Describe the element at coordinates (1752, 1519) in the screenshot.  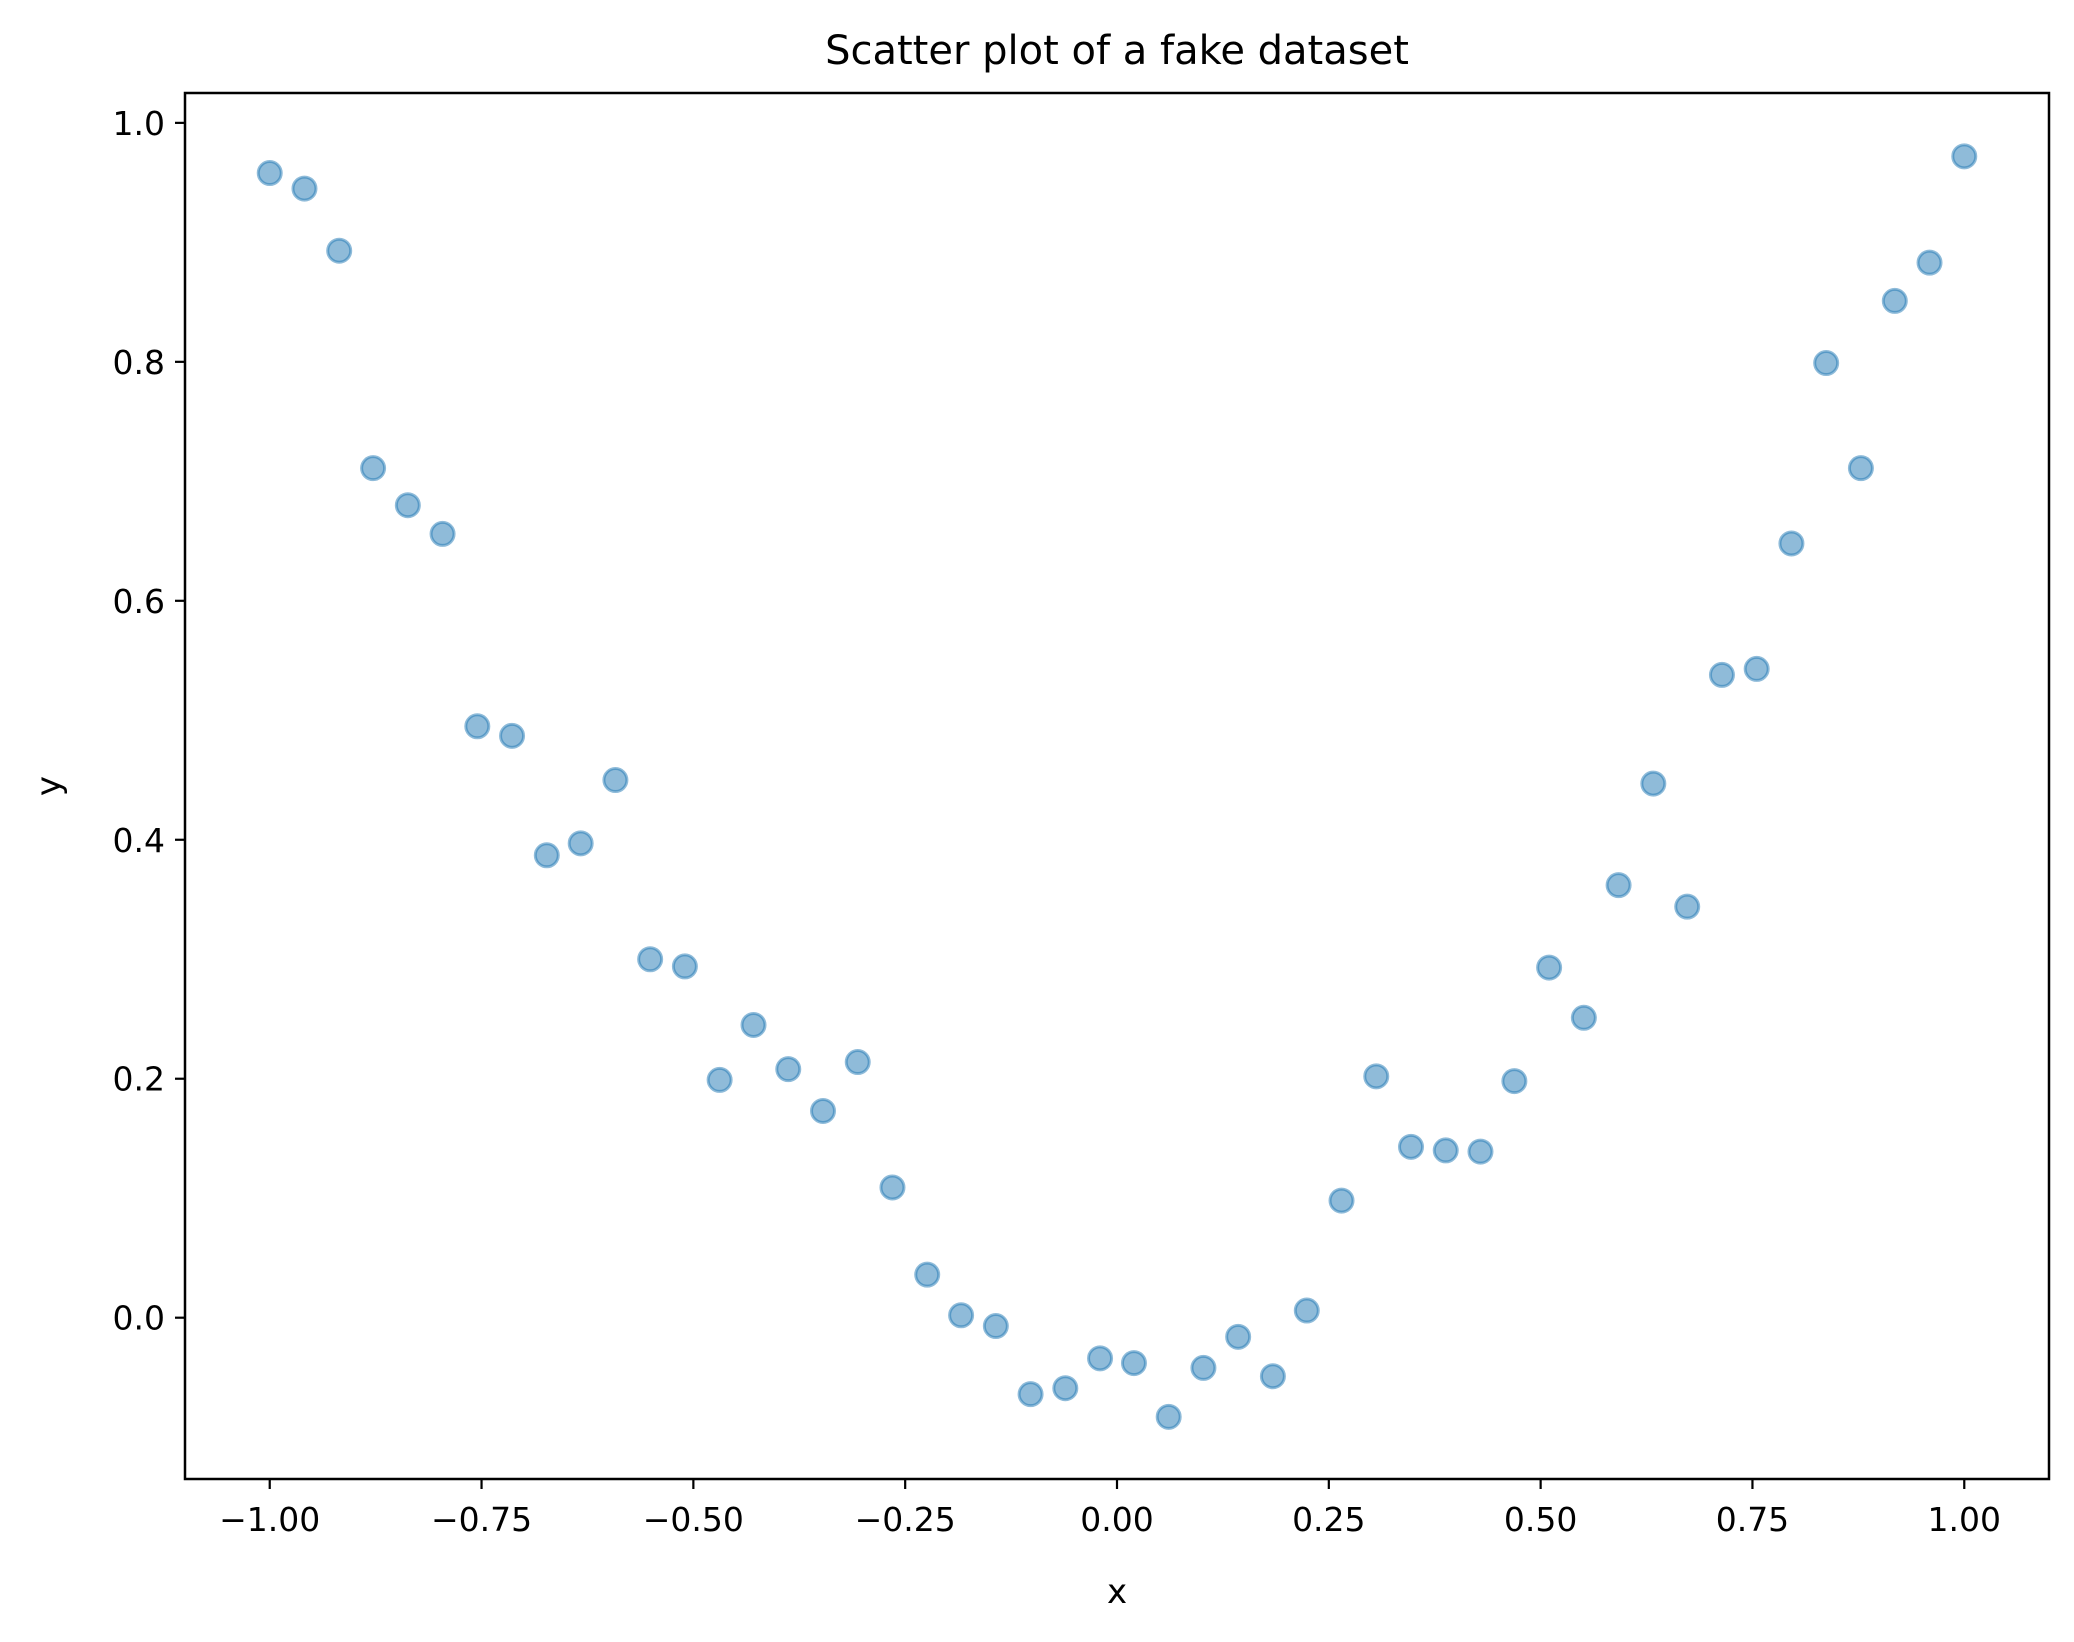
I see `x-tick-label: 0.75` at that location.